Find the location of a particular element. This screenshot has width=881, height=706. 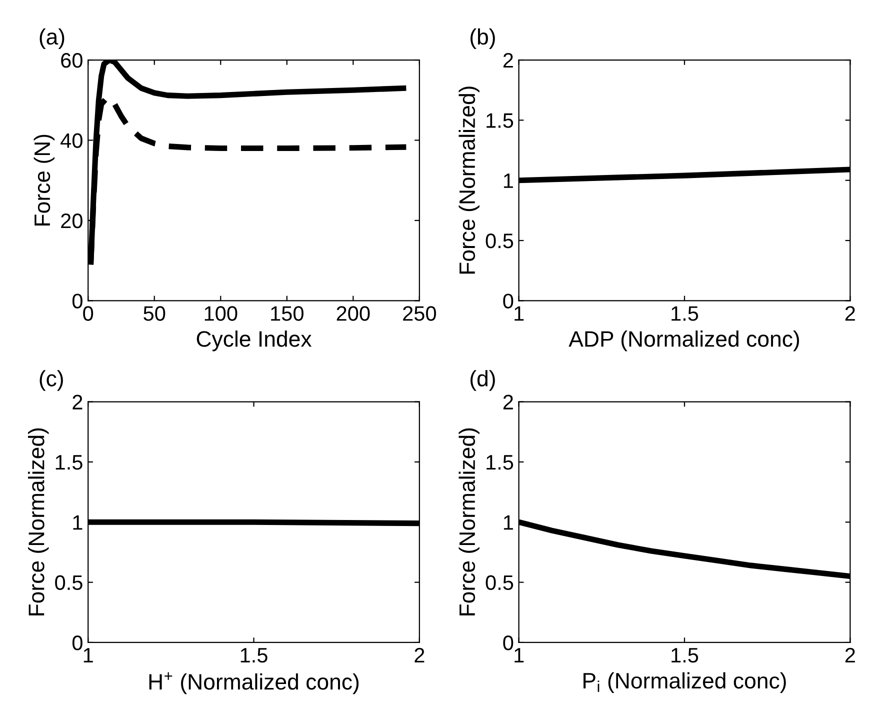

x-tick-label: 0 is located at coordinates (88, 313).